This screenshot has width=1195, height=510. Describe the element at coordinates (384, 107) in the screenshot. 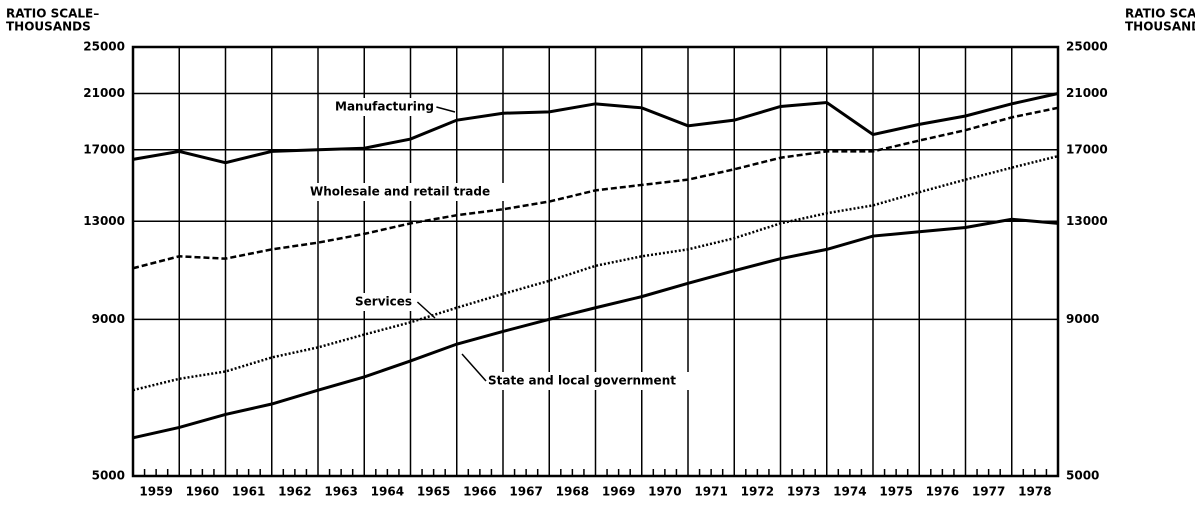

I see `series-label: Manufacturing` at that location.